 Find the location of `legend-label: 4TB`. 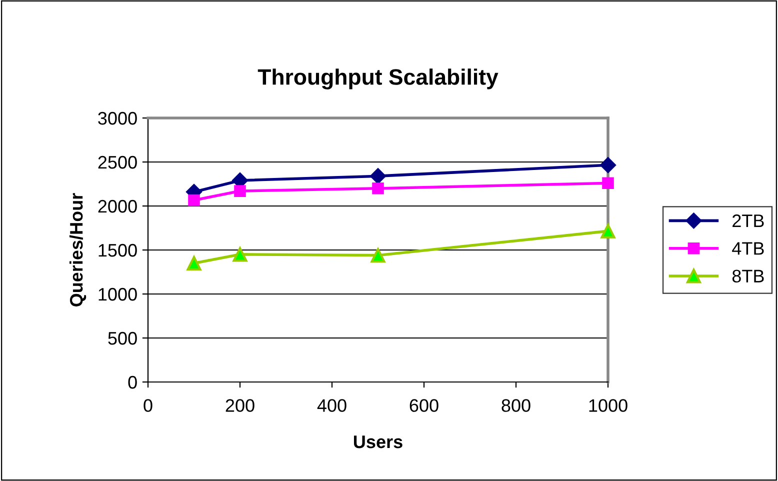

legend-label: 4TB is located at coordinates (748, 248).